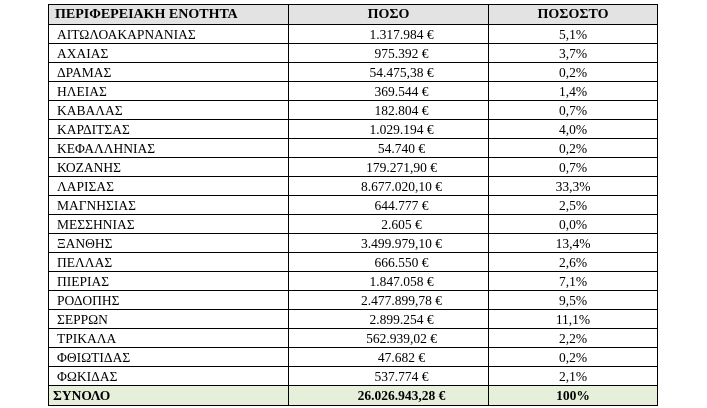 Image resolution: width=707 pixels, height=408 pixels. I want to click on region-cell: ΦΘΙΩΤΙΔΑΣ, so click(168, 357).